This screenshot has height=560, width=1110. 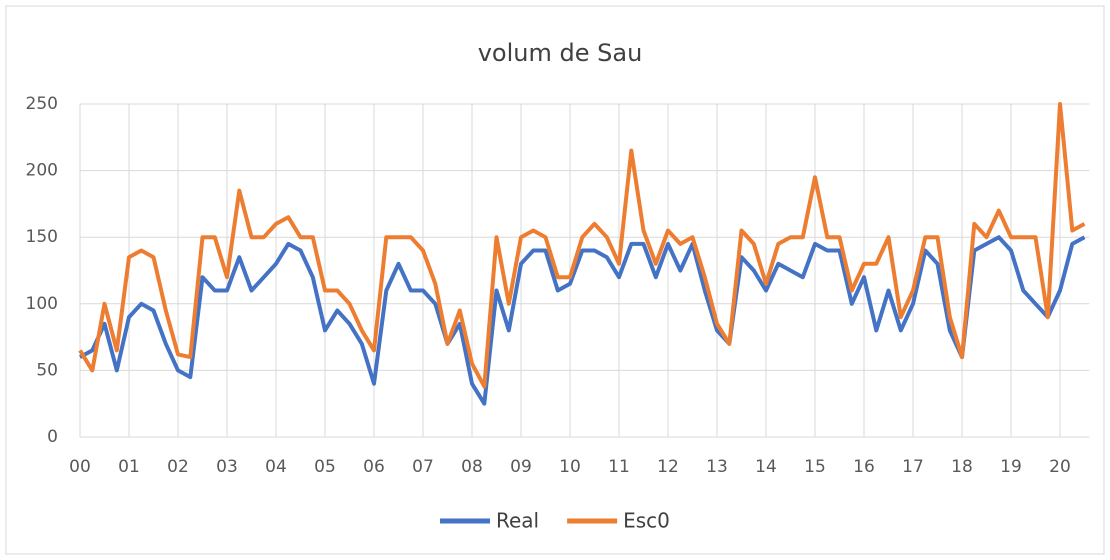 I want to click on x-tick-label: 16, so click(x=864, y=467).